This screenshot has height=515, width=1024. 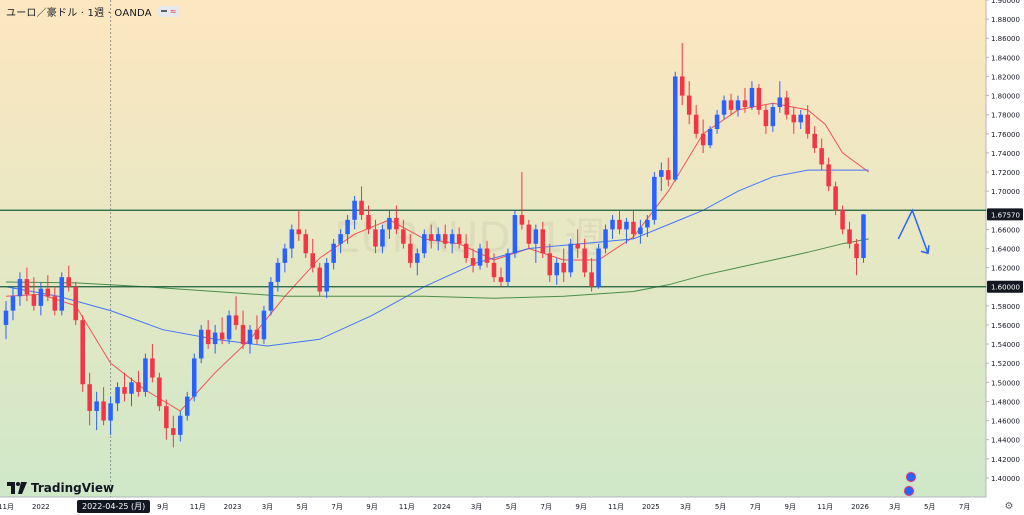 What do you see at coordinates (1005, 286) in the screenshot?
I see `hline-price-label-bg` at bounding box center [1005, 286].